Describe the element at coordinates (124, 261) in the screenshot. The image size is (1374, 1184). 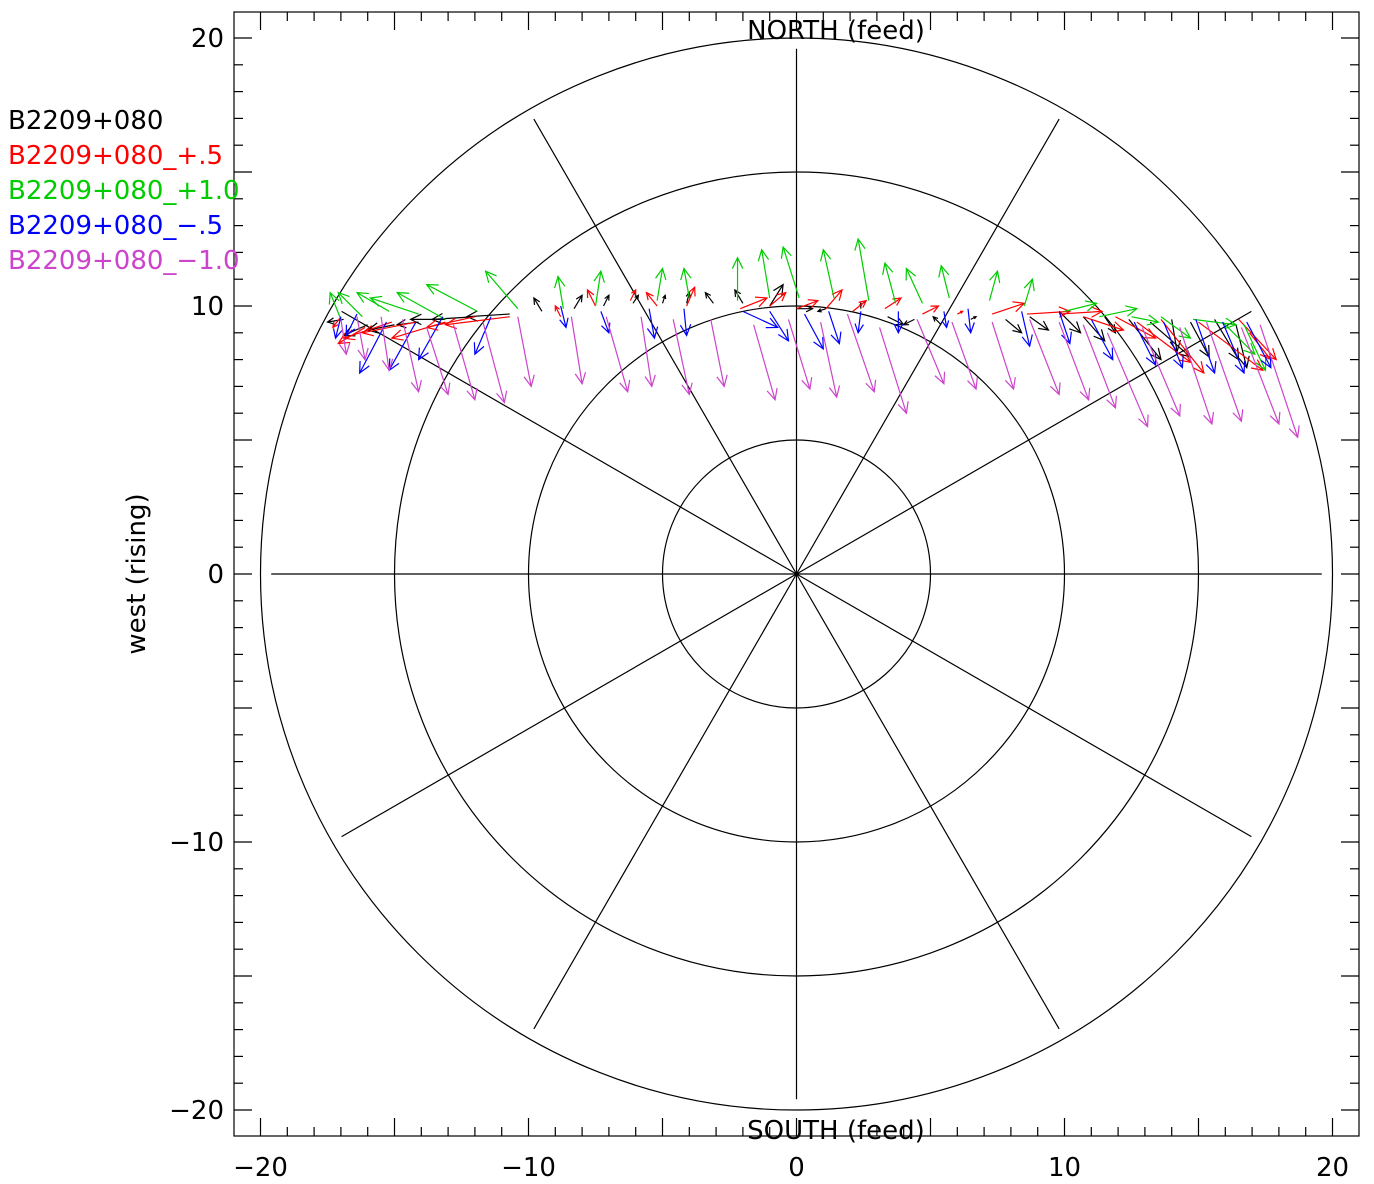
I see `legend-item: B2209+080_−1.0` at that location.